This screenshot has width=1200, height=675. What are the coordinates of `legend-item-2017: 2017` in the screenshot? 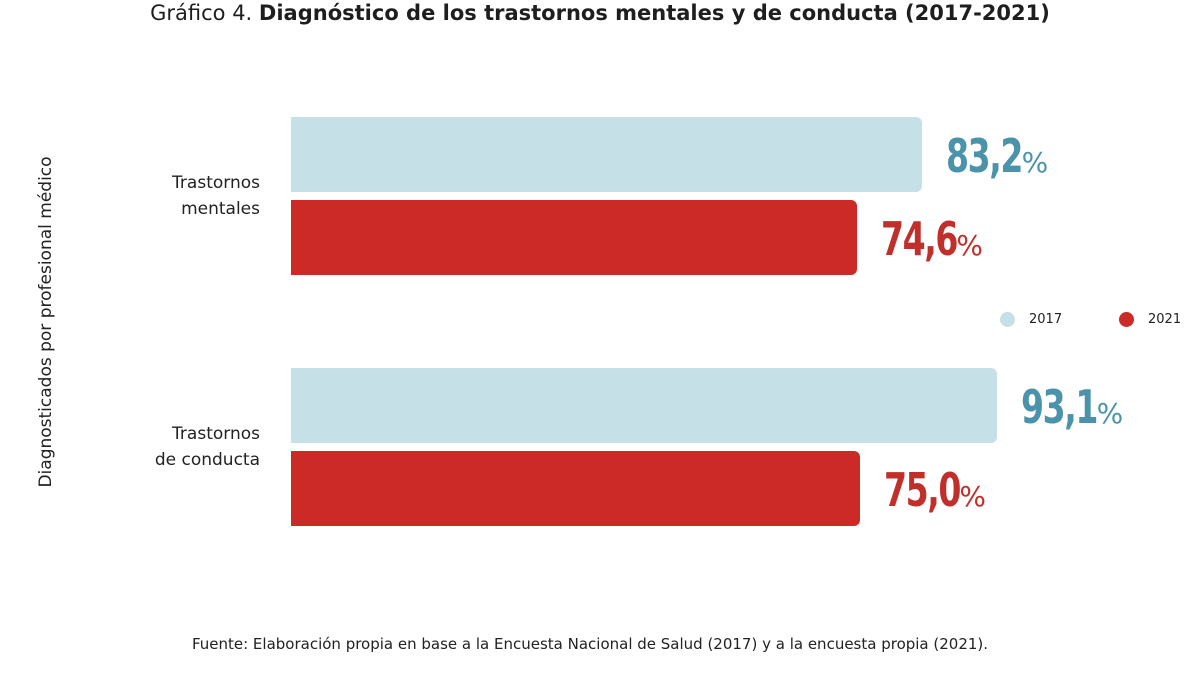 It's located at (1031, 319).